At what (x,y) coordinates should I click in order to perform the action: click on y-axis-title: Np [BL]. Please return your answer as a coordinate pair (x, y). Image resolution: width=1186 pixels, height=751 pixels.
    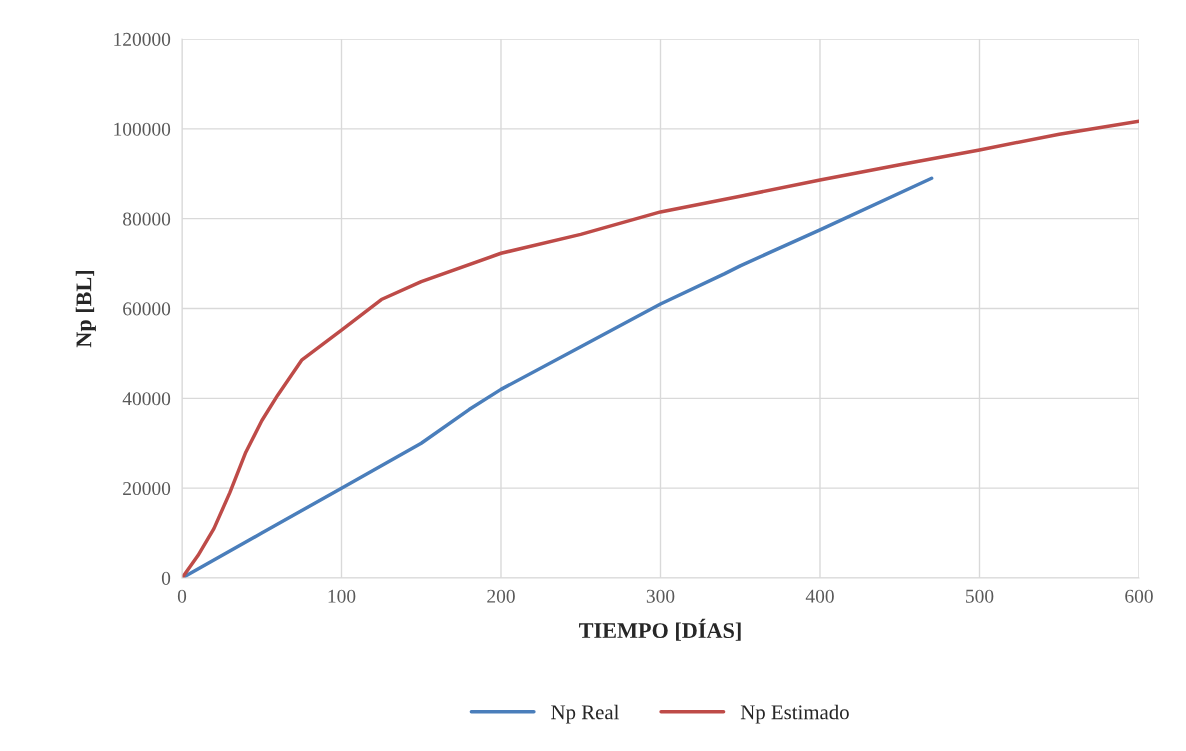
    Looking at the image, I should click on (85, 309).